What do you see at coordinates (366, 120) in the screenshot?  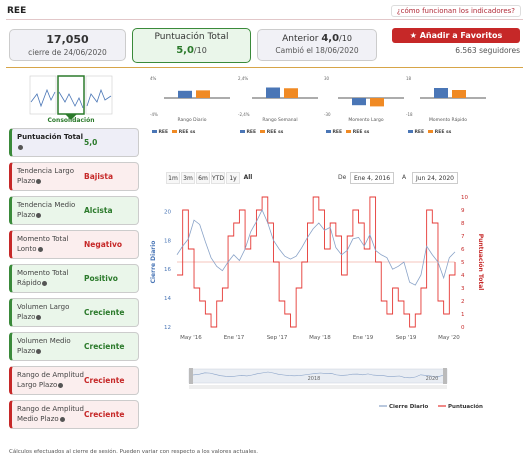 I see `bar-chart-caption: Momento Largo` at bounding box center [366, 120].